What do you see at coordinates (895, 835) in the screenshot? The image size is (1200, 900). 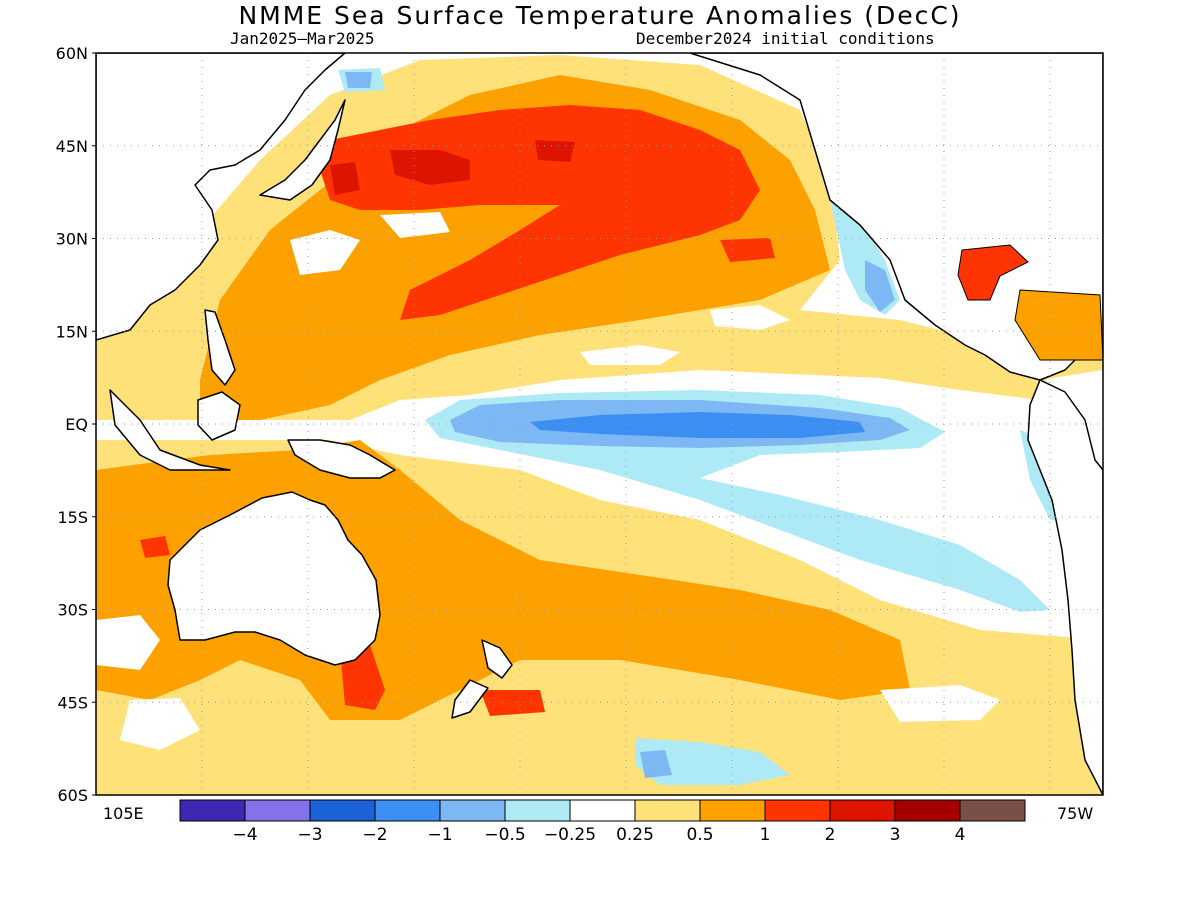 I see `colorbar-label: 3` at bounding box center [895, 835].